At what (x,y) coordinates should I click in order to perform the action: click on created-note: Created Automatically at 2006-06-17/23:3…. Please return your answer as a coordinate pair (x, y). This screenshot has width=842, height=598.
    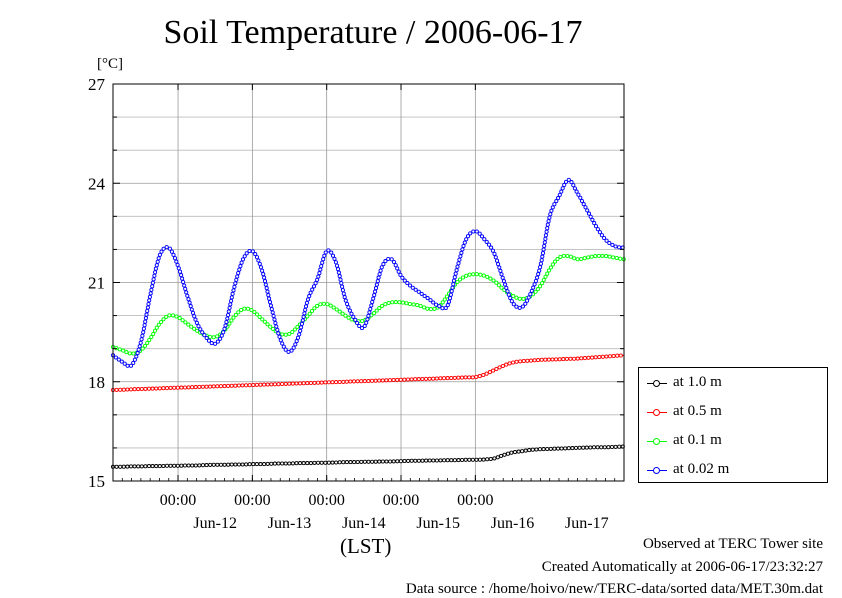
    Looking at the image, I should click on (682, 567).